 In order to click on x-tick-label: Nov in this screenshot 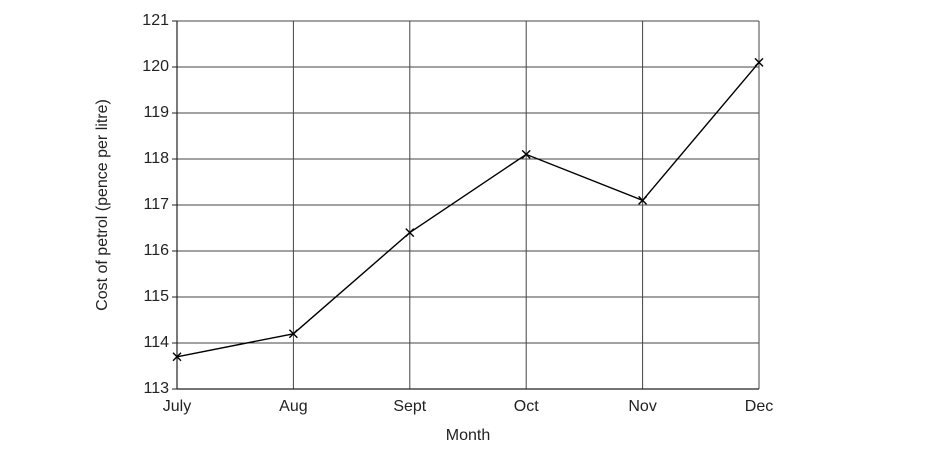, I will do `click(642, 406)`.